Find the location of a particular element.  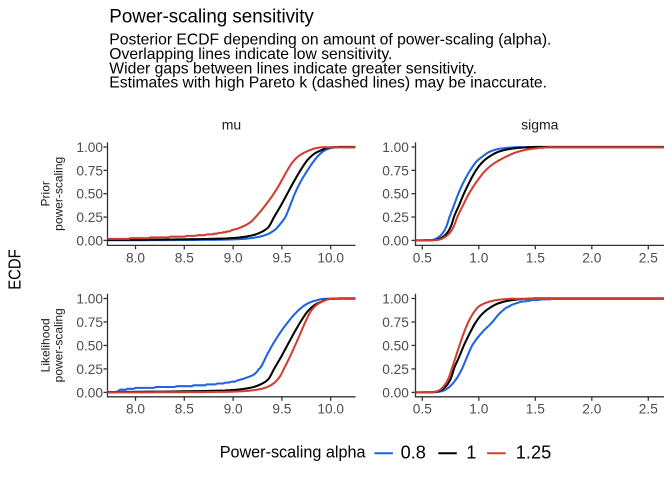

svg-text: 1.25 is located at coordinates (533, 453).